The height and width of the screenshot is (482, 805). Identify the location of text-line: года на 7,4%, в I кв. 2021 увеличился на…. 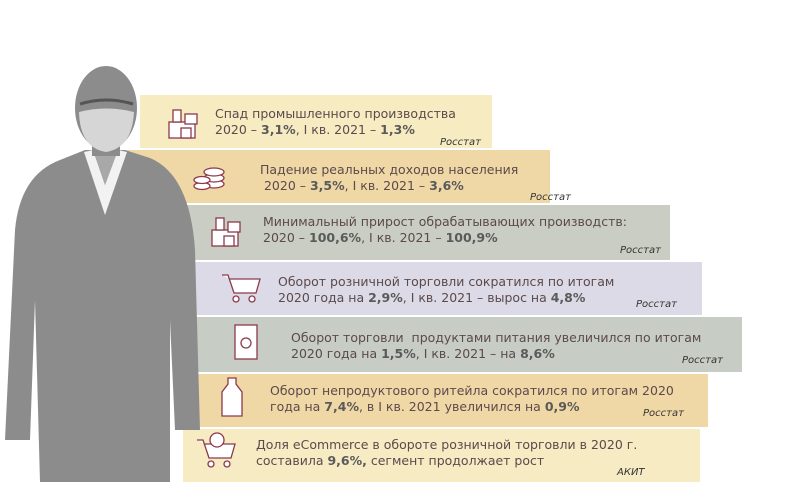
(424, 406).